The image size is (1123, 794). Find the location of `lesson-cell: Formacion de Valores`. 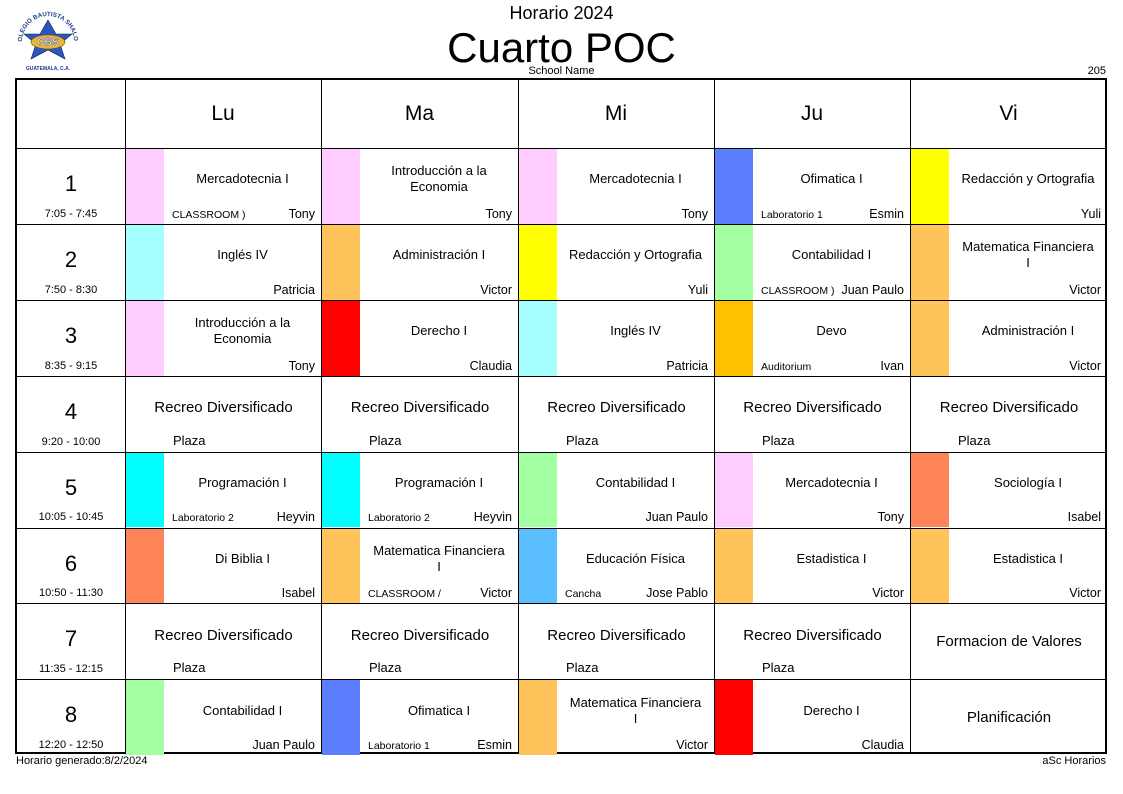

lesson-cell: Formacion de Valores is located at coordinates (1009, 641).